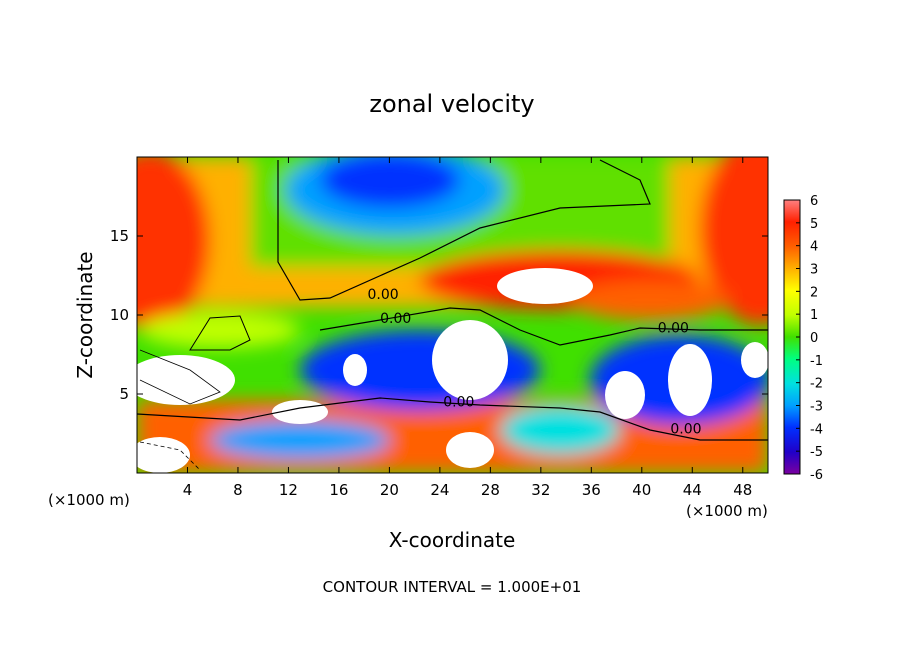 The image size is (904, 654). I want to click on colorbar-tick-label: 0, so click(814, 338).